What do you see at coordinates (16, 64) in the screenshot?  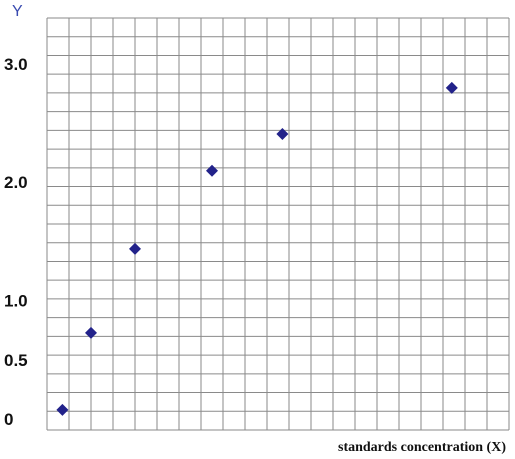 I see `y-tick-label: 3.0` at bounding box center [16, 64].